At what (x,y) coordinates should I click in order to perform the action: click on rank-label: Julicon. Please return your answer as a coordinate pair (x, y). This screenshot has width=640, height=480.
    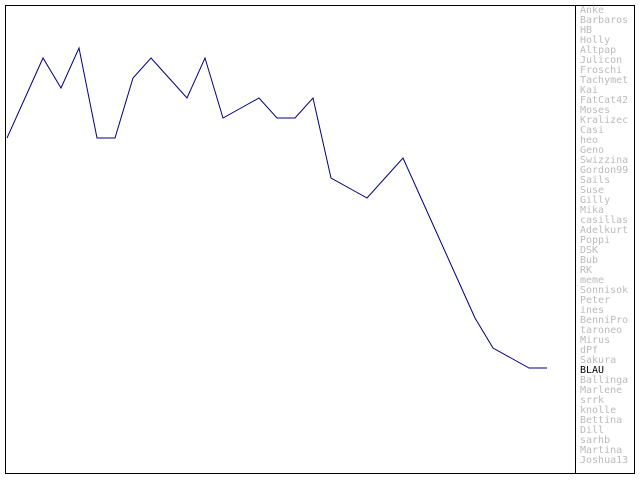
    Looking at the image, I should click on (601, 60).